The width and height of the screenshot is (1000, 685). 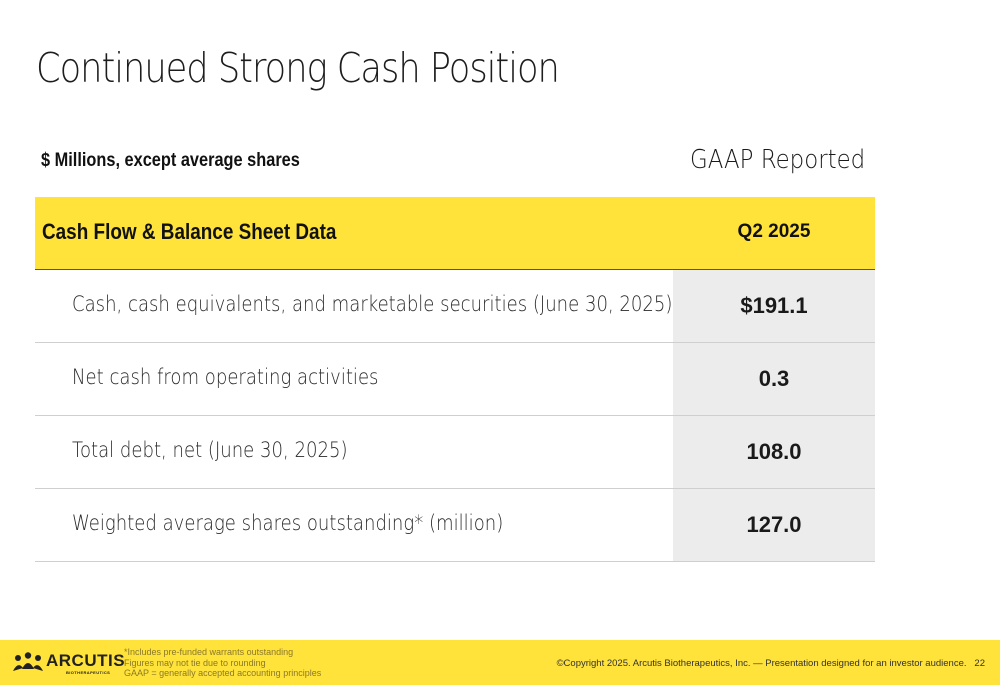 I want to click on table-header: Cash Flow & Balance Sheet Data Q2 2025, so click(x=455, y=233).